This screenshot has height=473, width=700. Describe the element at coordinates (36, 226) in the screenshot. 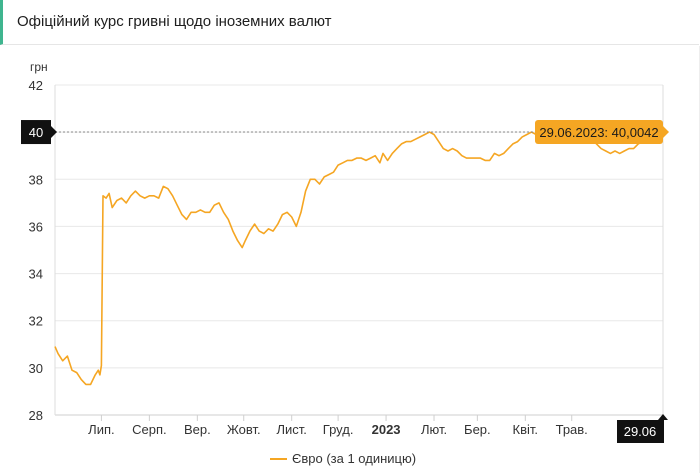

I see `y-tick-36: 36` at that location.